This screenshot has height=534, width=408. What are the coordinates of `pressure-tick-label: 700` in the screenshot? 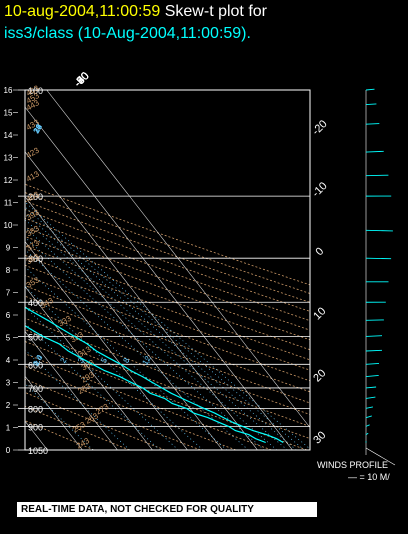 It's located at (35, 389).